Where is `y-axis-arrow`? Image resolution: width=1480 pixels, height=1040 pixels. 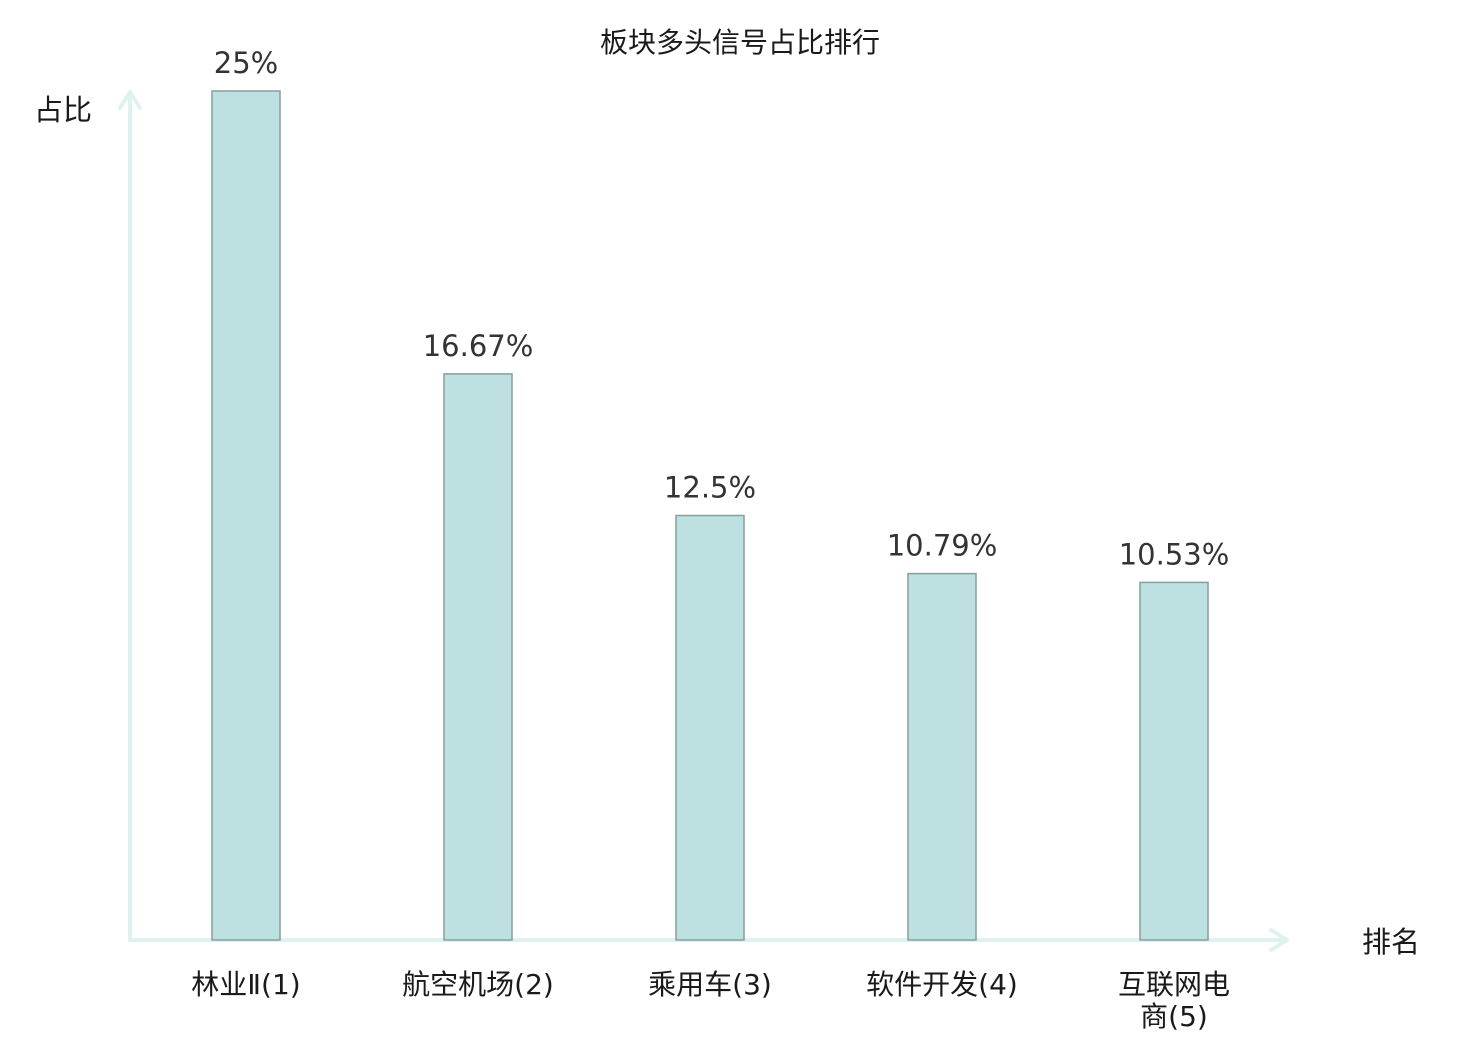
y-axis-arrow is located at coordinates (130, 100).